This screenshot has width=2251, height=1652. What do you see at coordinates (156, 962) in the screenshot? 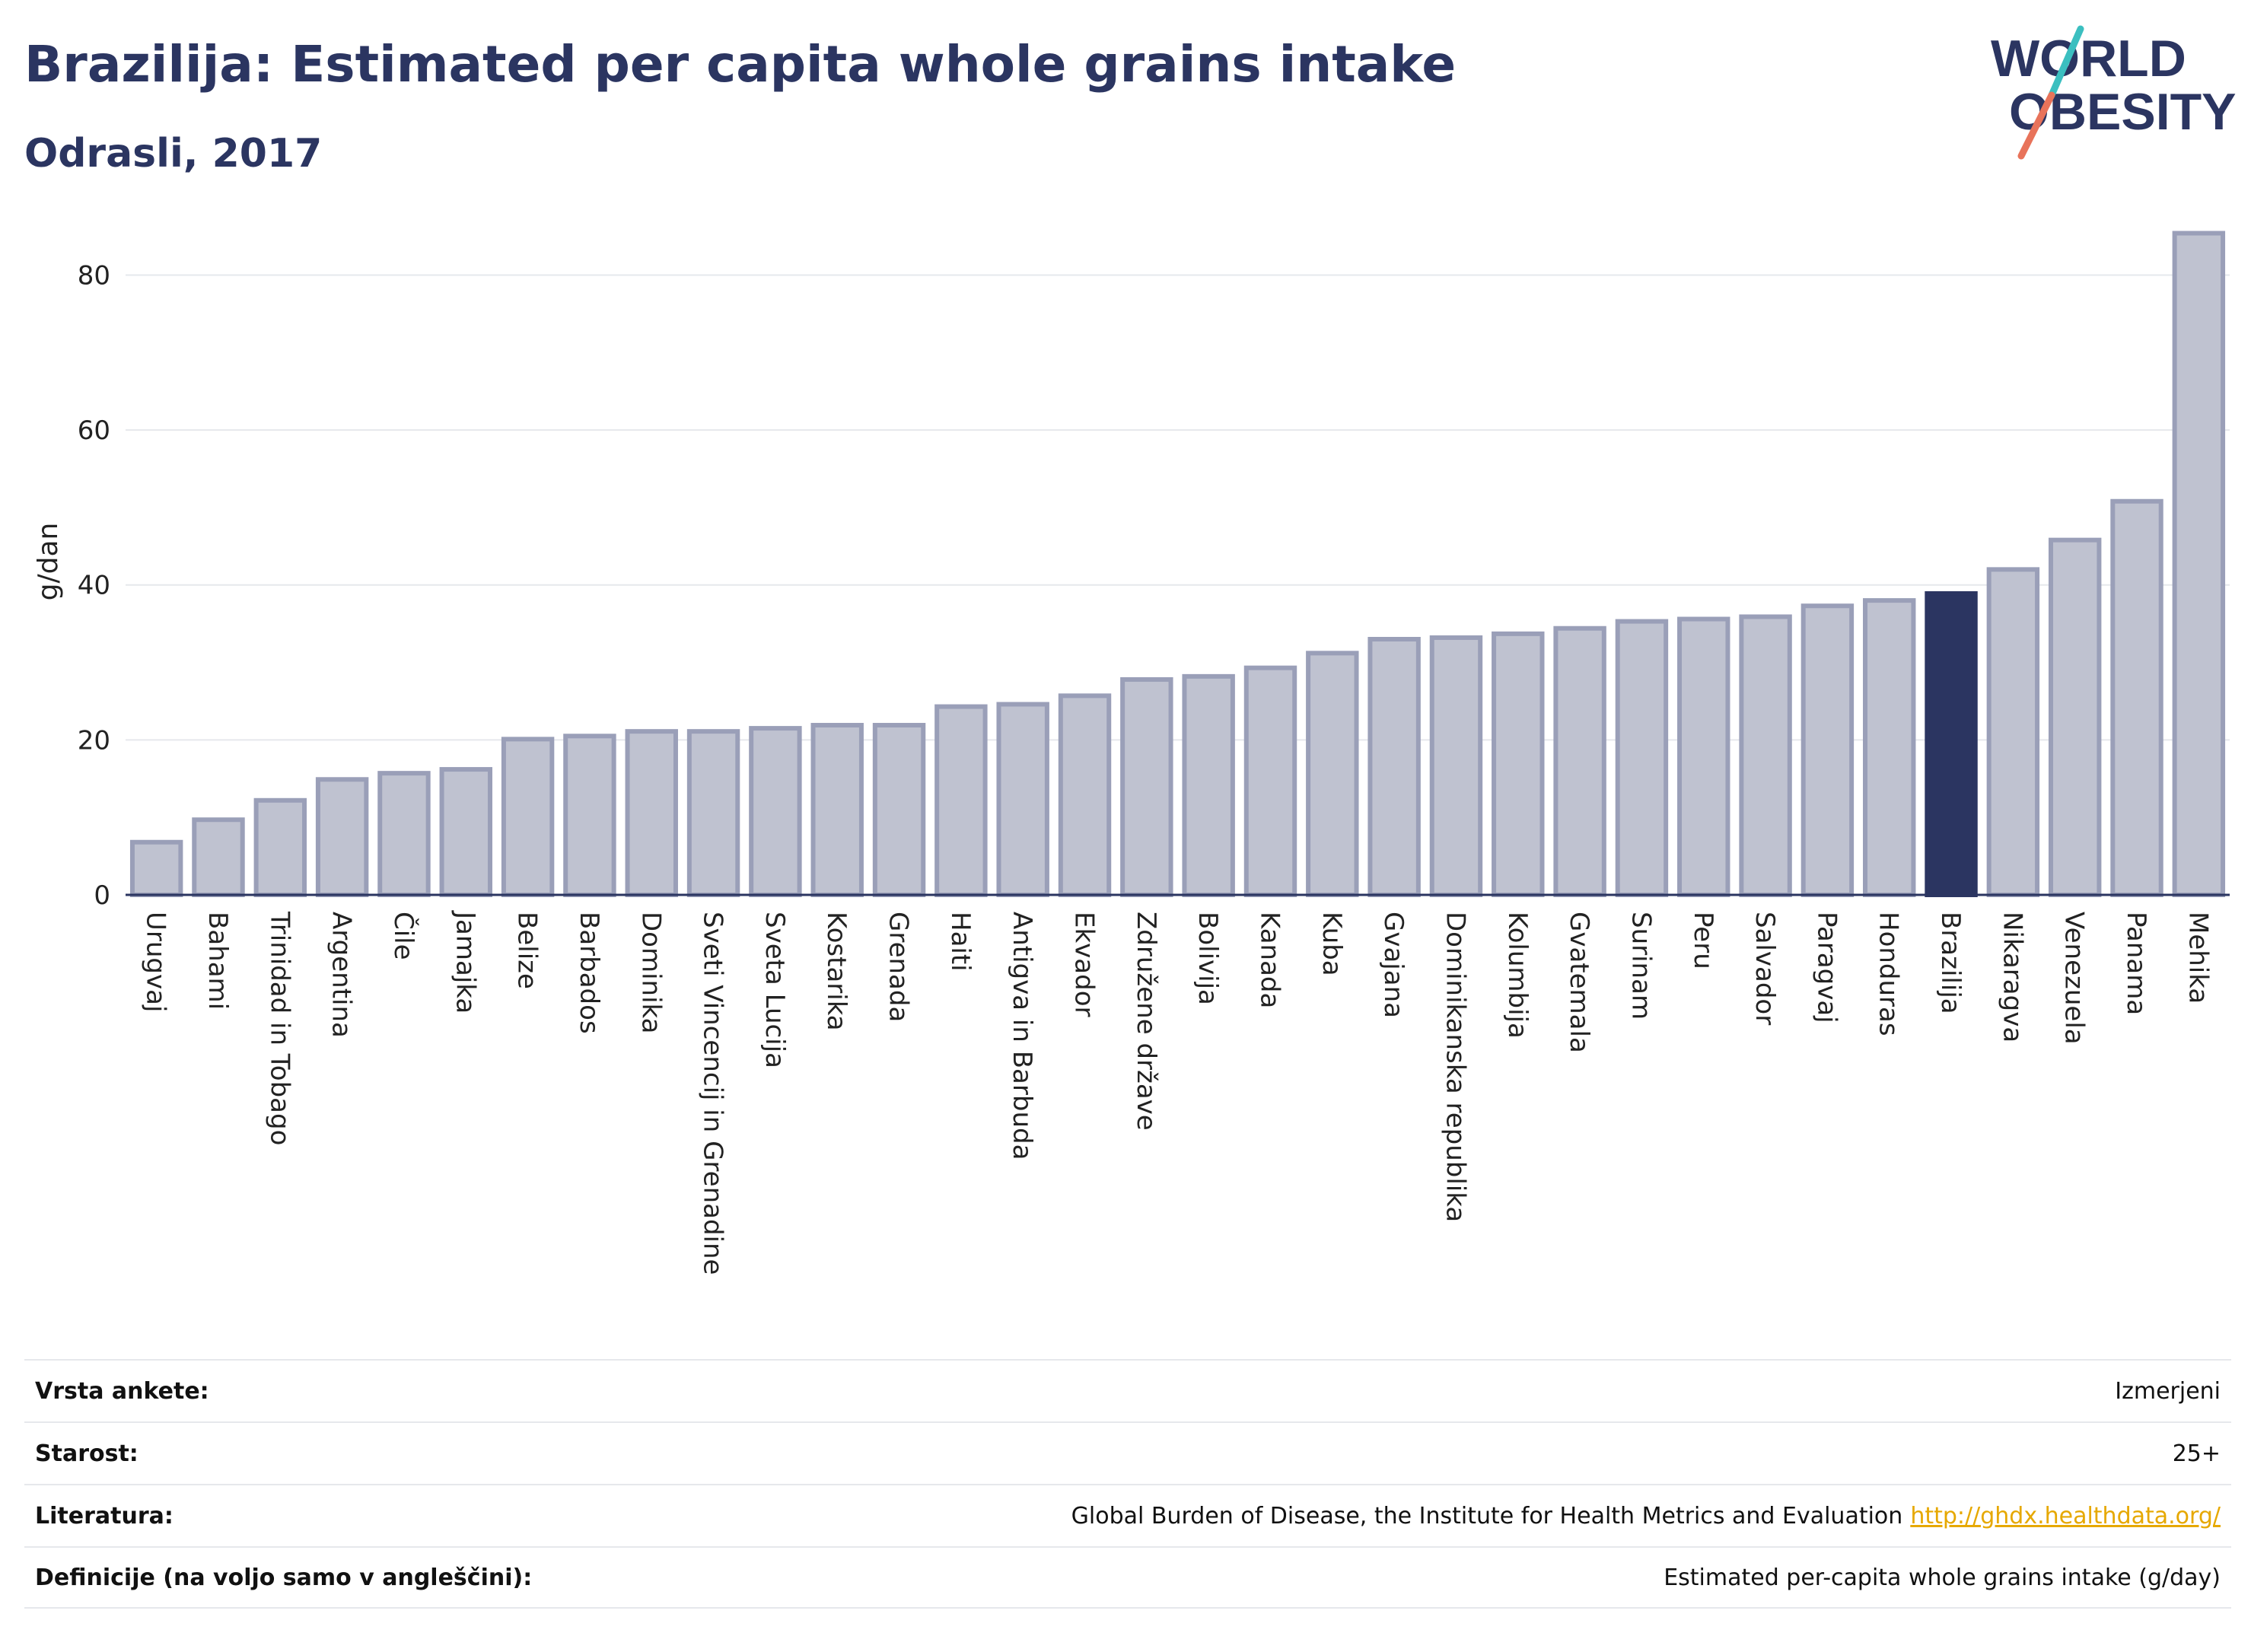
I see `x-tick-label: Urugvaj` at bounding box center [156, 962].